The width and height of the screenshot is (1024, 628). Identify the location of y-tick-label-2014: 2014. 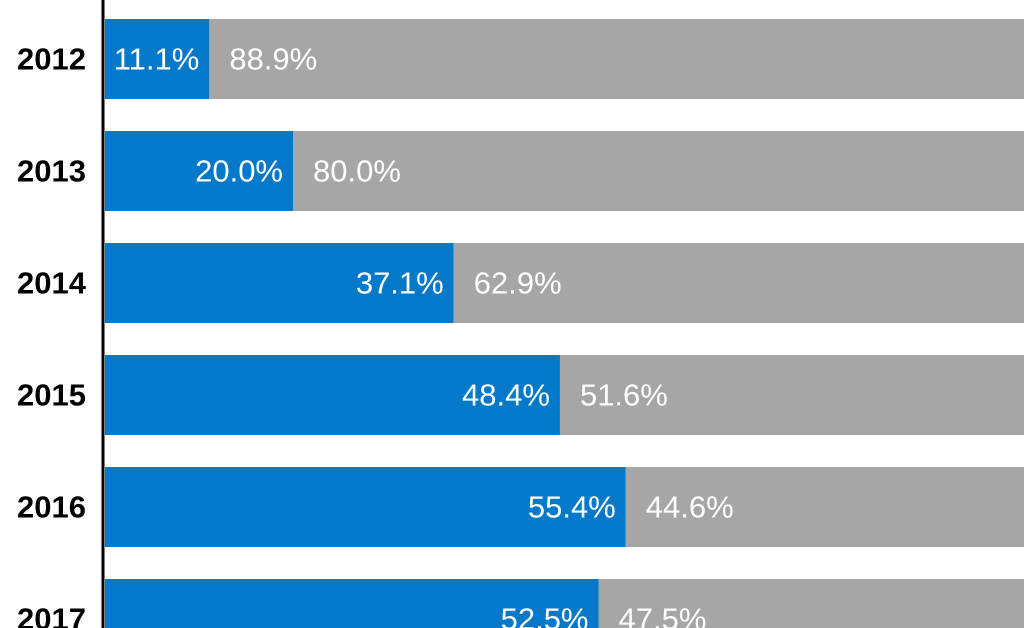
(52, 283).